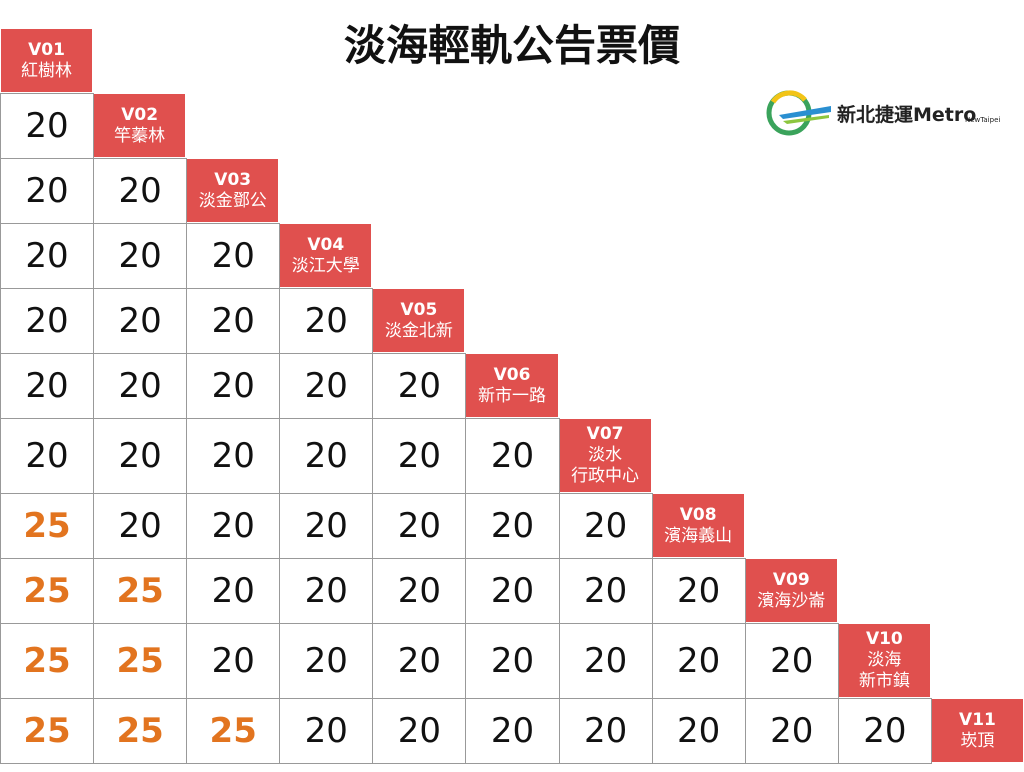  I want to click on station-header: V05 淡金北新, so click(419, 320).